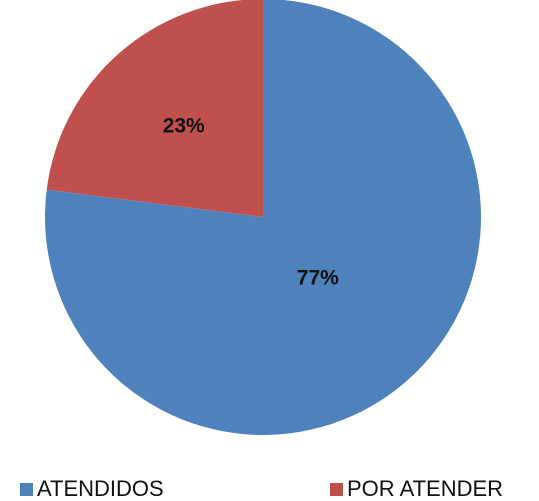 The width and height of the screenshot is (539, 501). Describe the element at coordinates (184, 126) in the screenshot. I see `data-label: 23%` at that location.